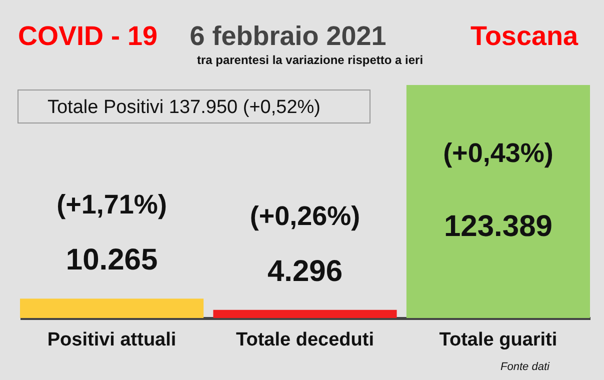 The width and height of the screenshot is (604, 380). What do you see at coordinates (498, 226) in the screenshot?
I see `data-label: 123.389` at bounding box center [498, 226].